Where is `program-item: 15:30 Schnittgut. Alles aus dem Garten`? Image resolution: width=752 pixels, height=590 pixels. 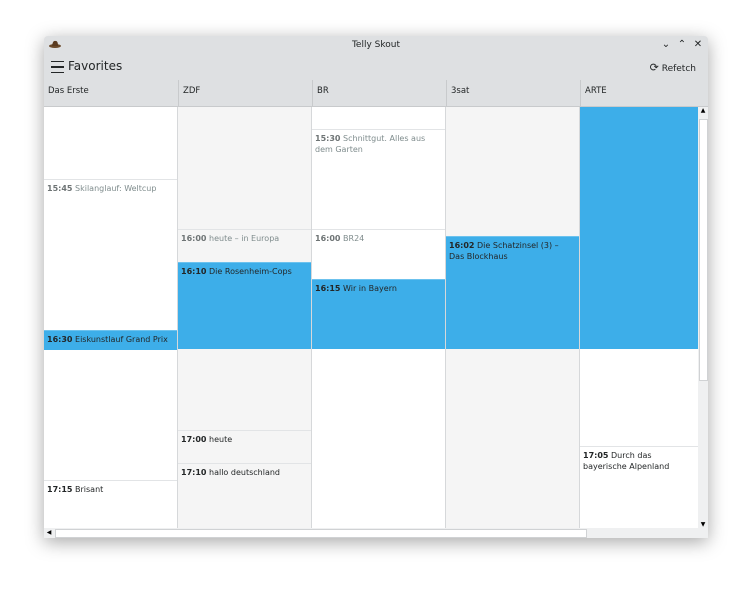
program-item: 15:30 Schnittgut. Alles aus dem Garten is located at coordinates (378, 179).